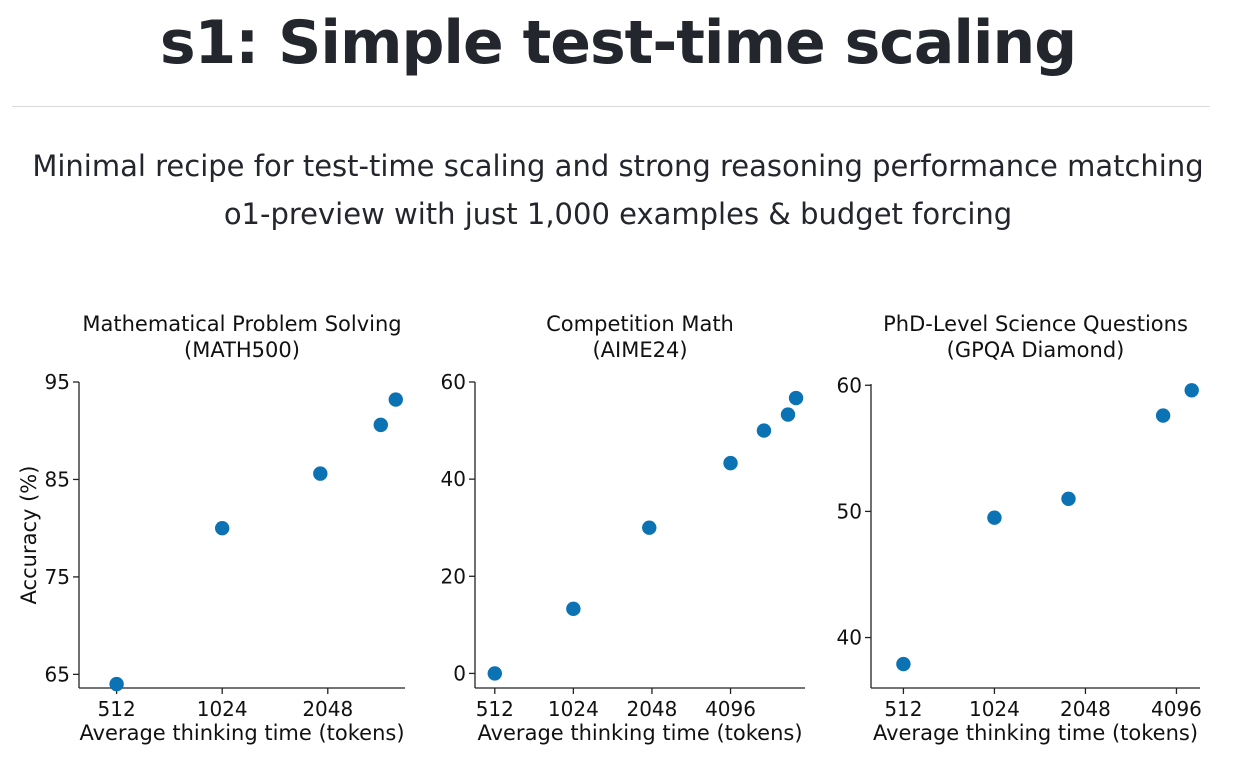  Describe the element at coordinates (242, 350) in the screenshot. I see `chart-title-line-2: (MATH500)` at that location.